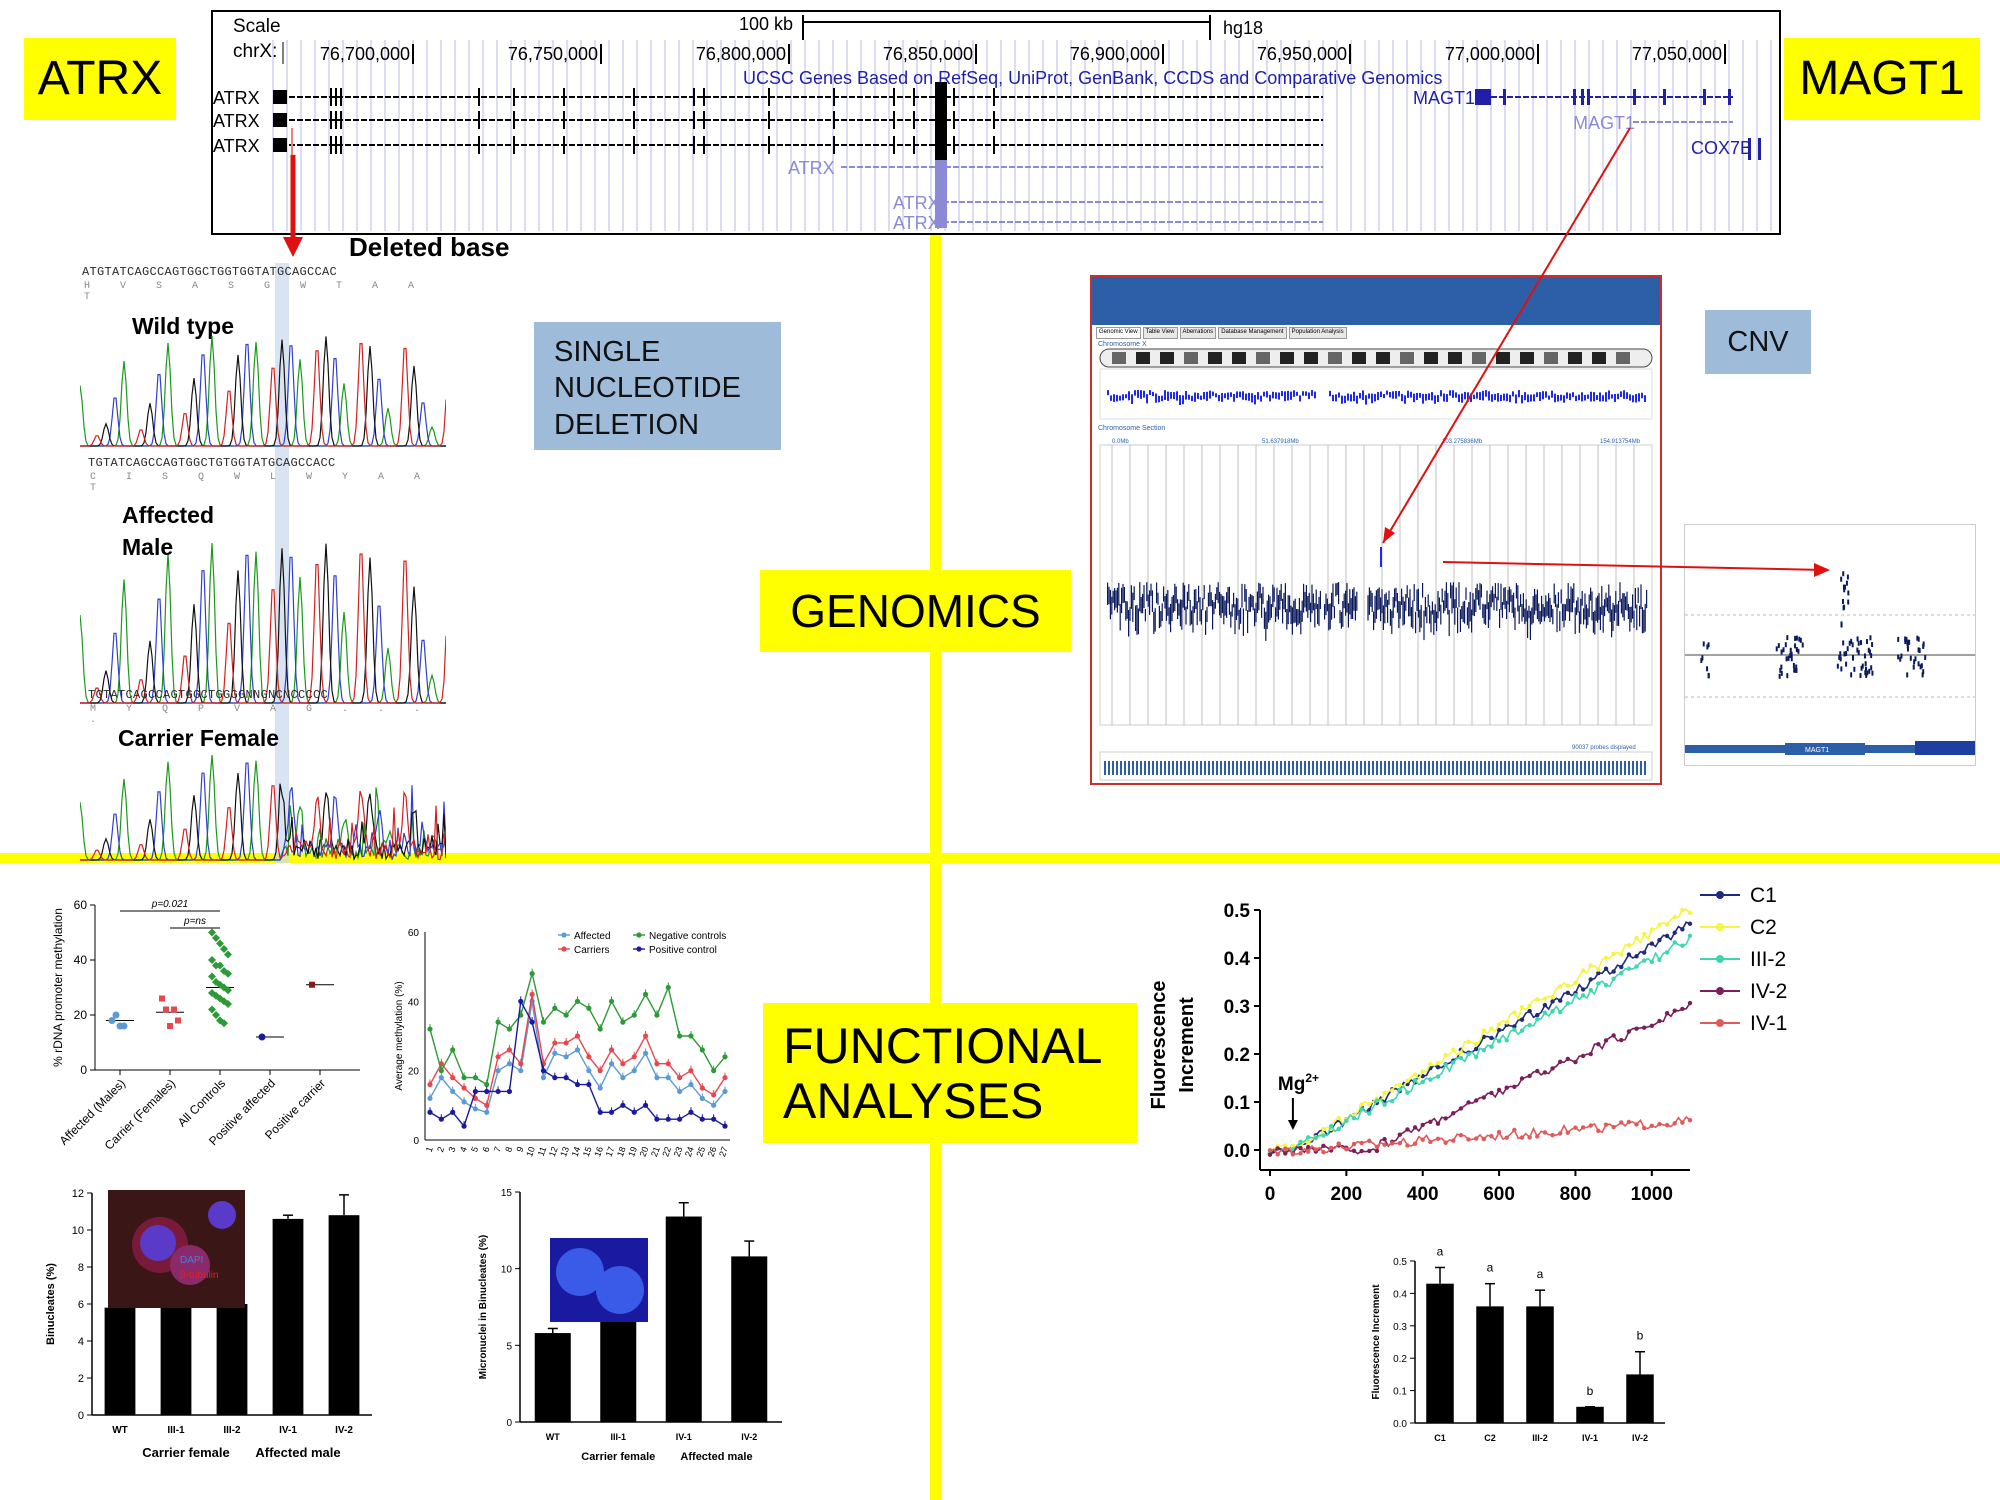 The image size is (2000, 1500). Describe the element at coordinates (1118, 333) in the screenshot. I see `tab-genomic-view: Genomic View` at that location.